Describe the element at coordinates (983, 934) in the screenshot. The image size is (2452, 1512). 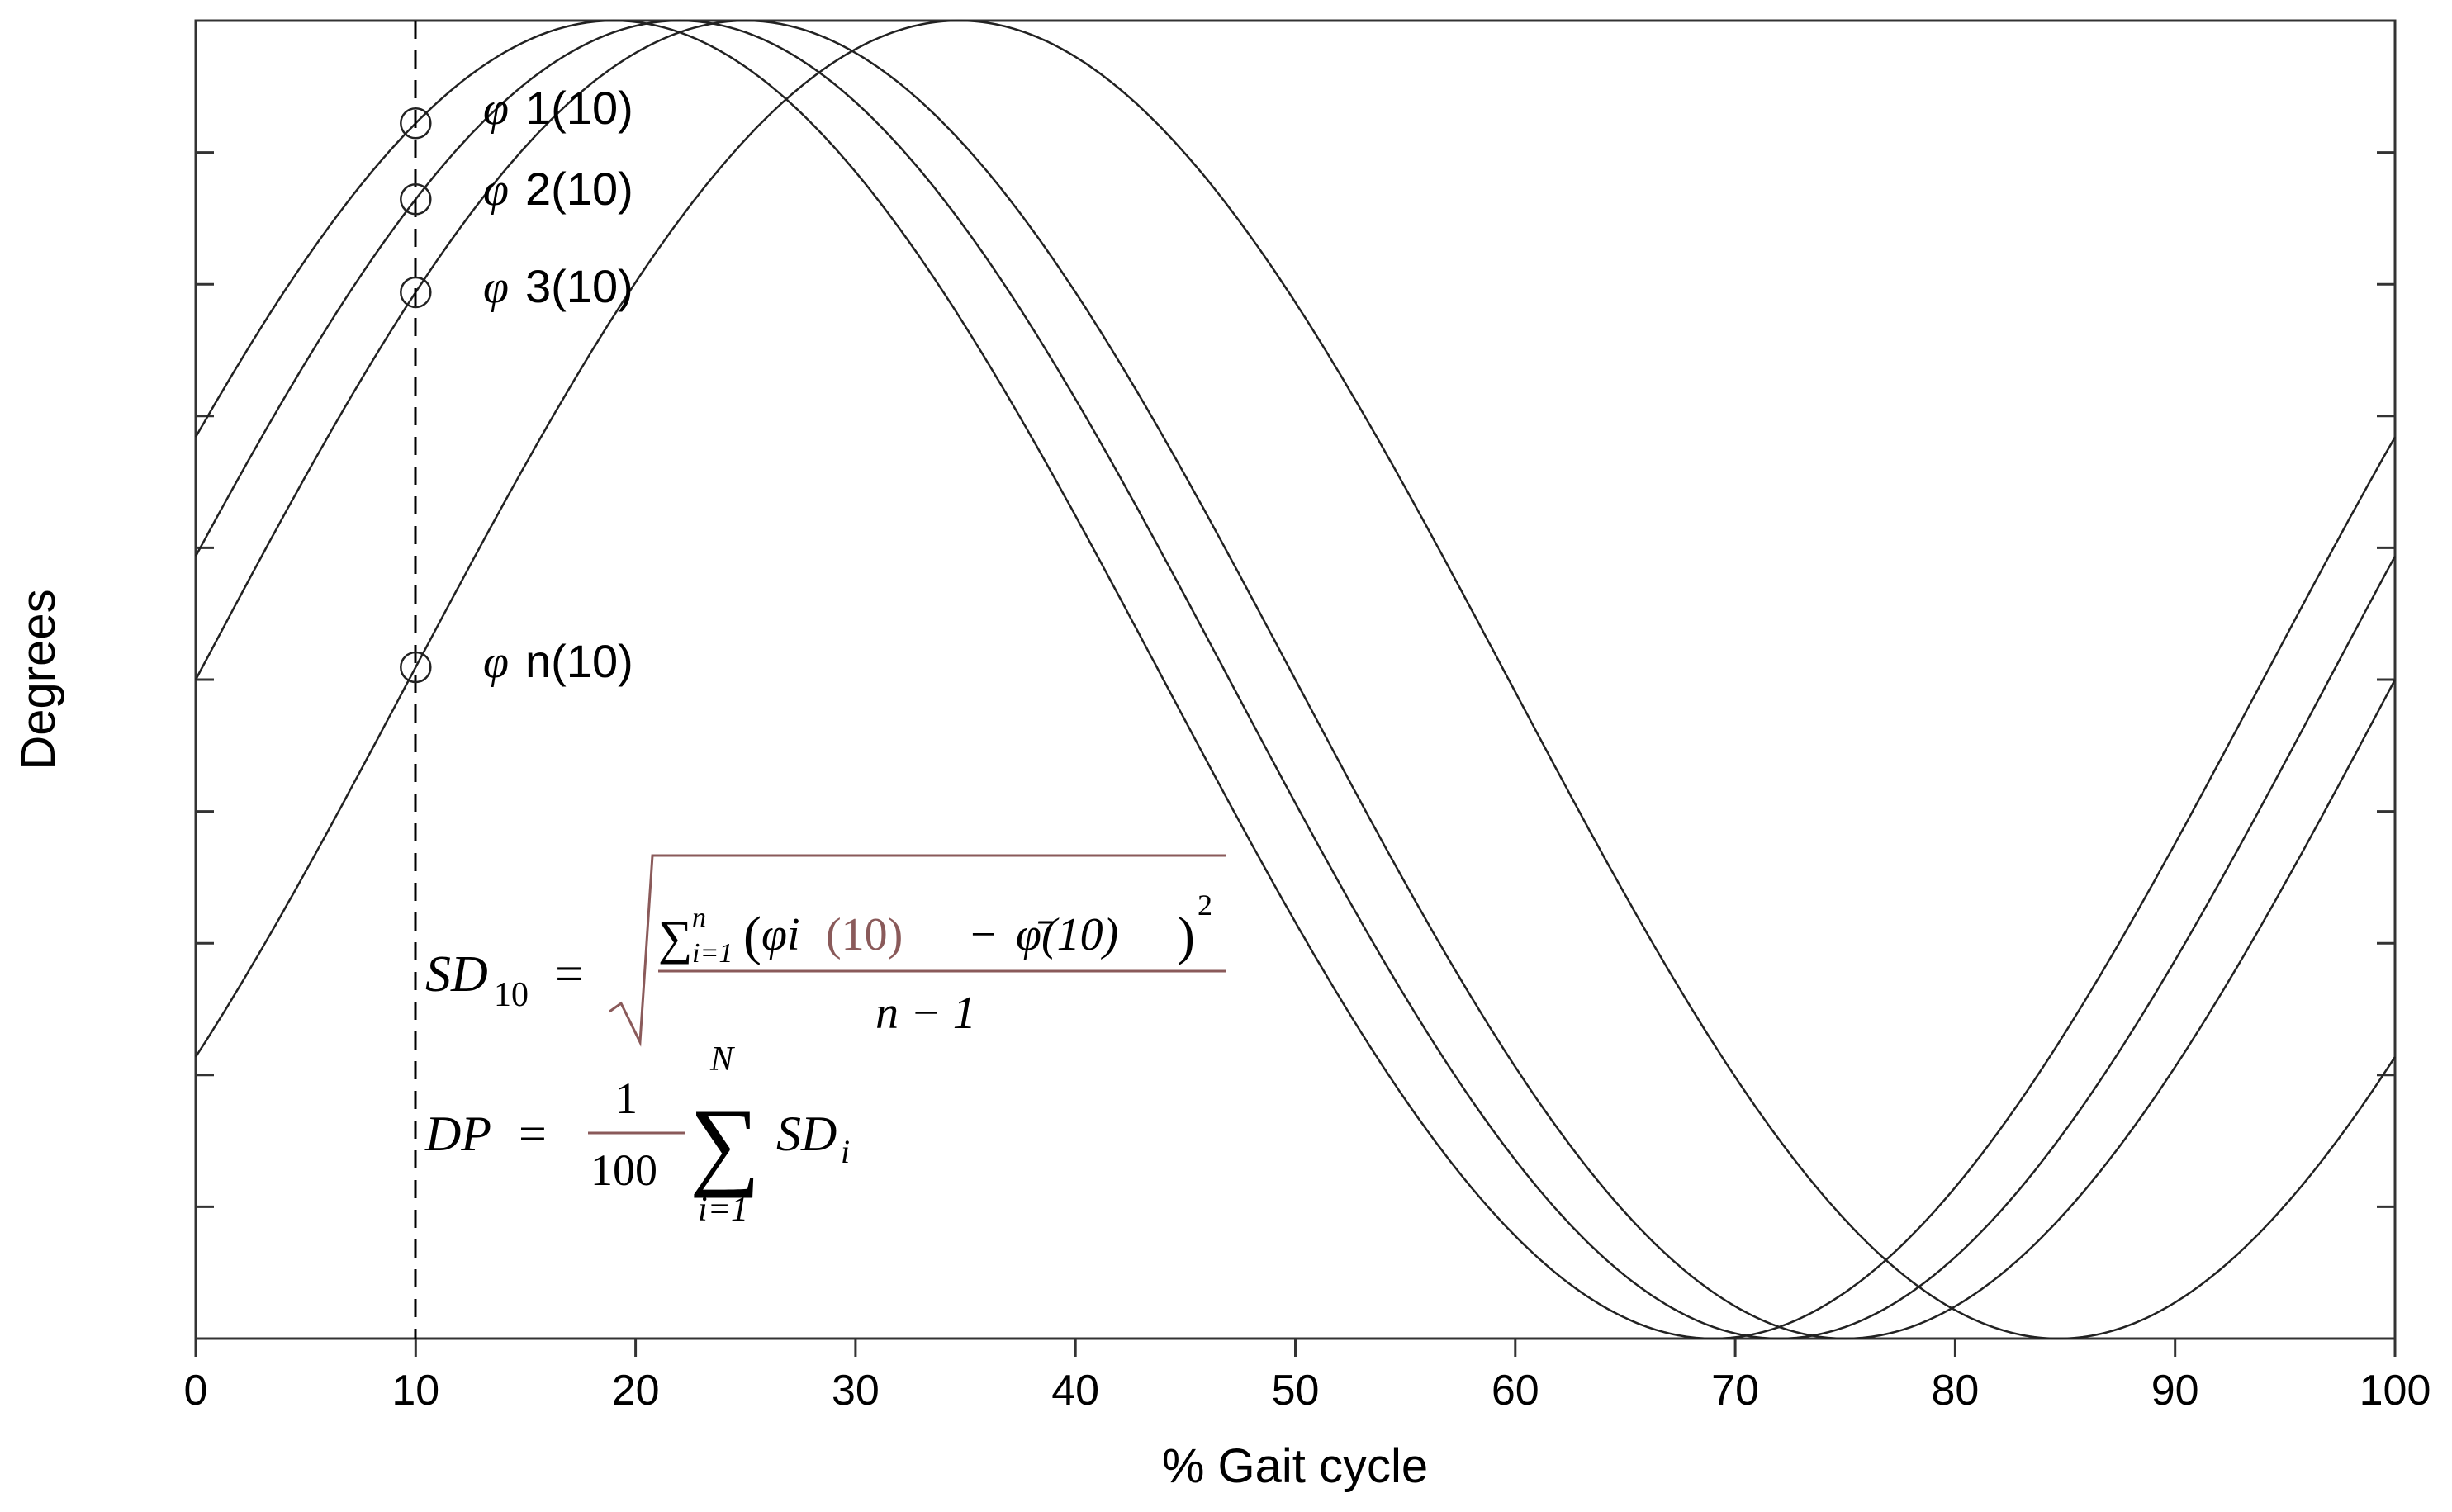
I see `sd-minus: −` at that location.